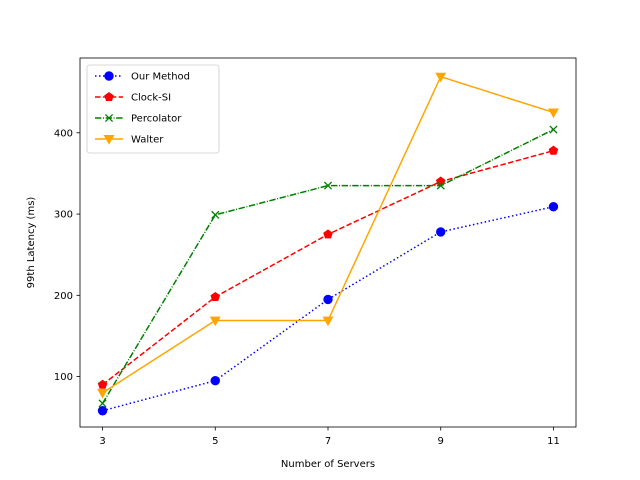 The image size is (640, 480). Describe the element at coordinates (63, 215) in the screenshot. I see `y-tick-label: 300` at that location.